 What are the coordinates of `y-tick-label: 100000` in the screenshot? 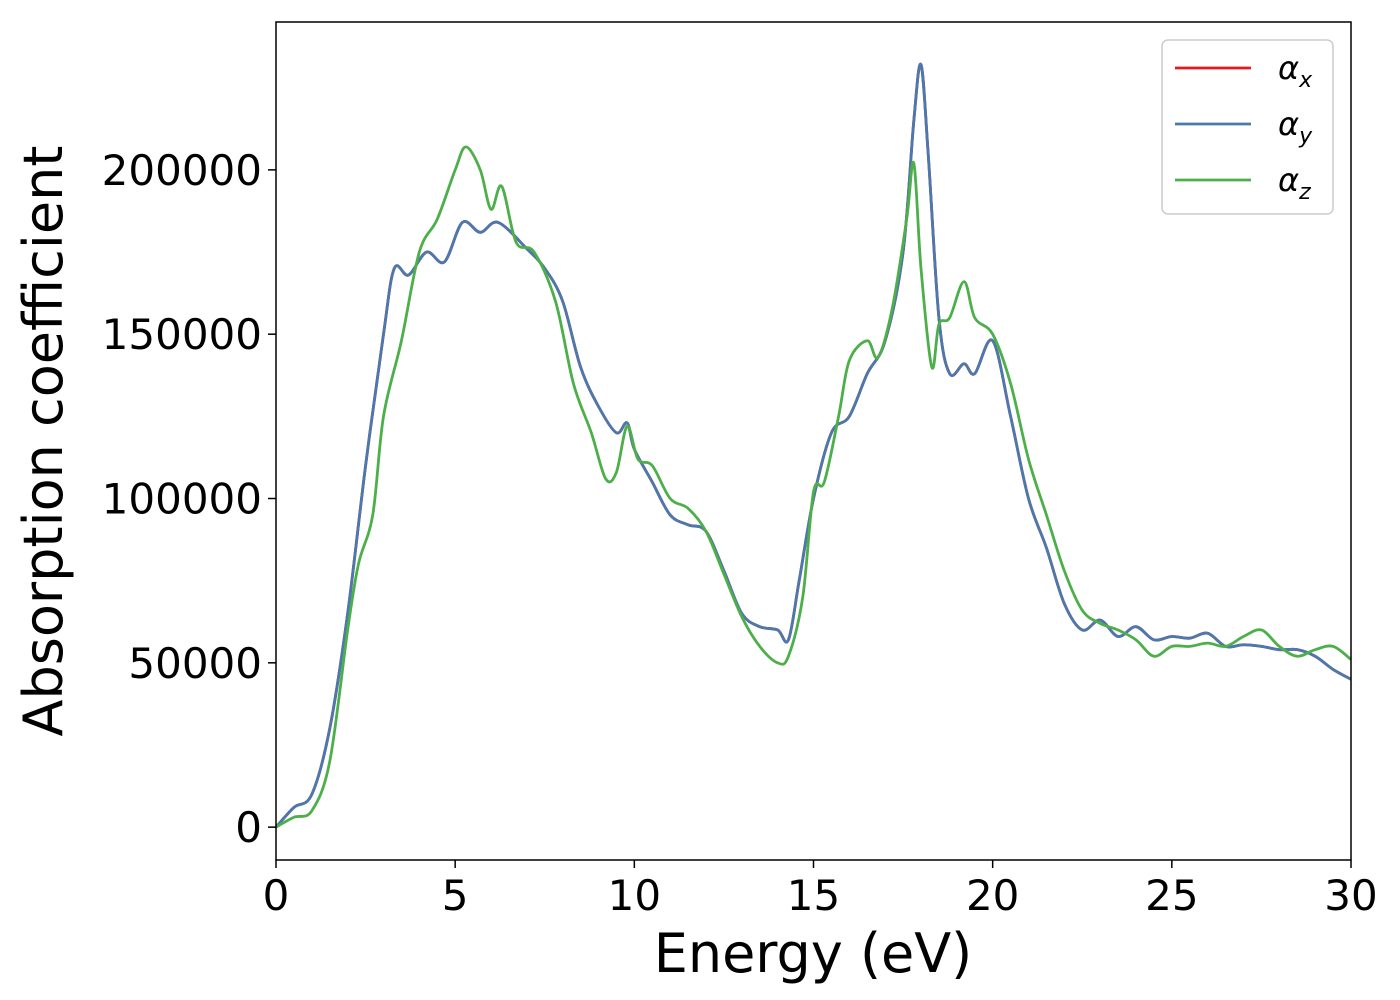 It's located at (182, 499).